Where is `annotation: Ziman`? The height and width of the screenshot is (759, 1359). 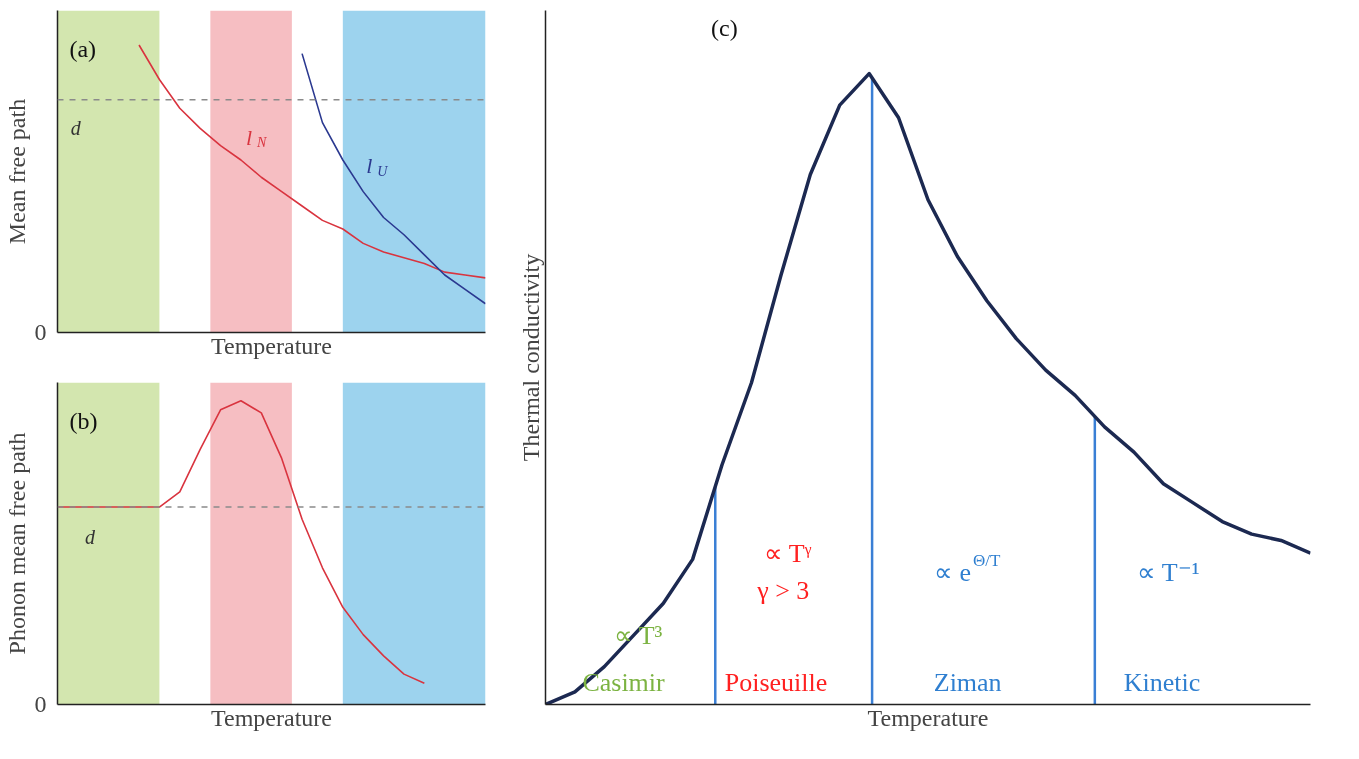
annotation: Ziman is located at coordinates (967, 682).